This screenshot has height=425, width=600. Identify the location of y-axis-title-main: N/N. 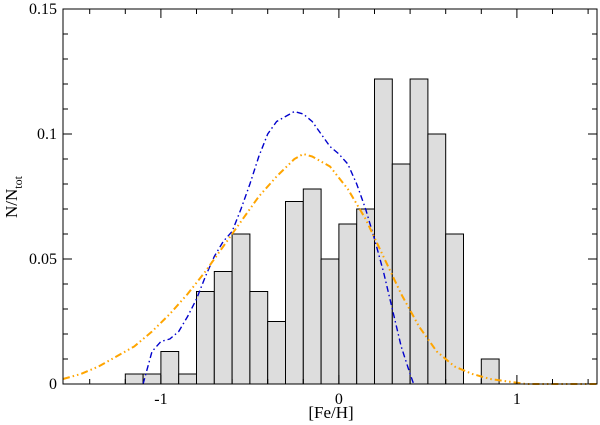
(11, 203).